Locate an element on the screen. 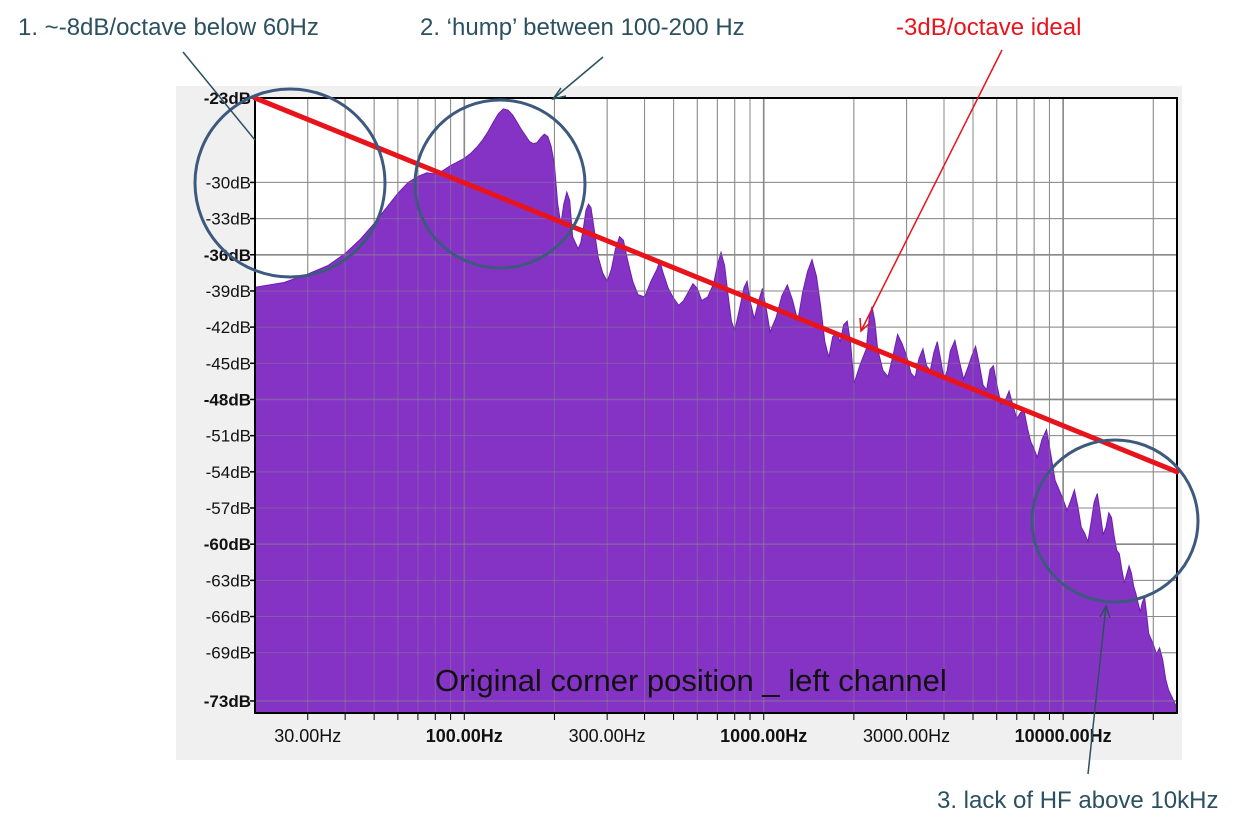 This screenshot has height=835, width=1257. note-hump: 2. ‘hump’ between 100-200 Hz is located at coordinates (582, 27).